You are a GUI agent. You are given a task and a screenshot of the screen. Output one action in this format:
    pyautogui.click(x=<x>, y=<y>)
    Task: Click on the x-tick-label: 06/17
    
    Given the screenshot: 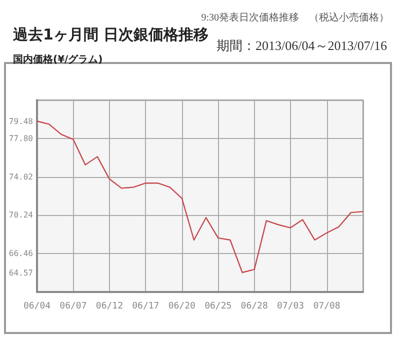 What is the action you would take?
    pyautogui.click(x=146, y=307)
    